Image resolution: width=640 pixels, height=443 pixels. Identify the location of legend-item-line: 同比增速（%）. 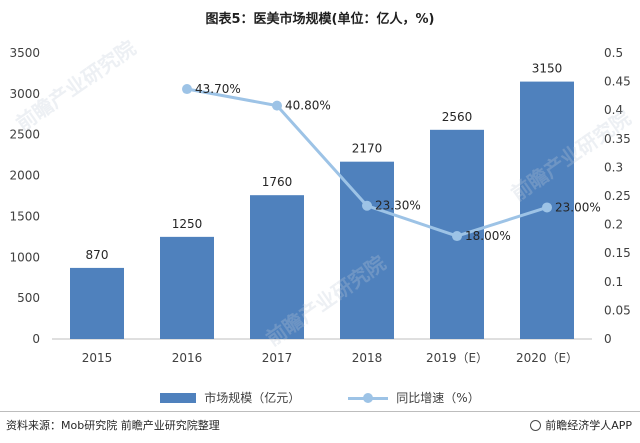
(414, 397).